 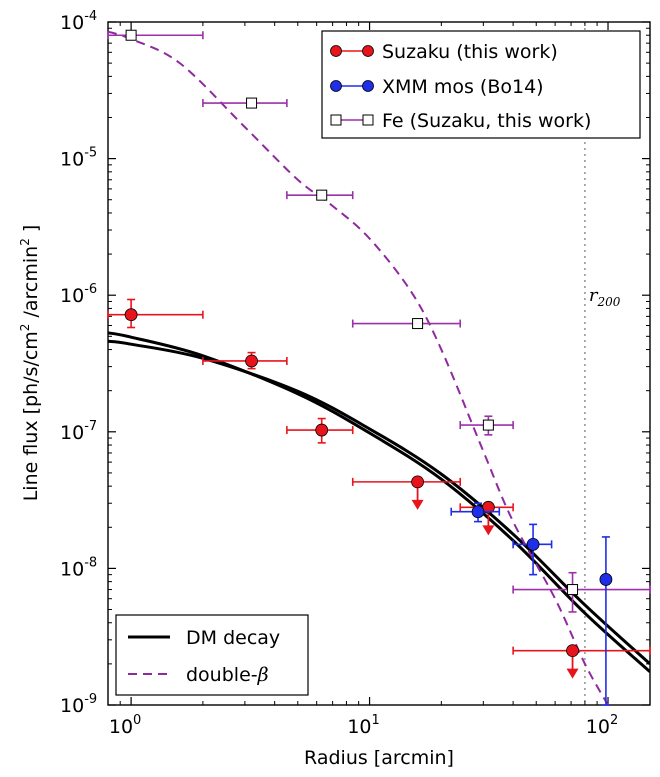 I want to click on x-tick-label: 10¹, so click(x=363, y=725).